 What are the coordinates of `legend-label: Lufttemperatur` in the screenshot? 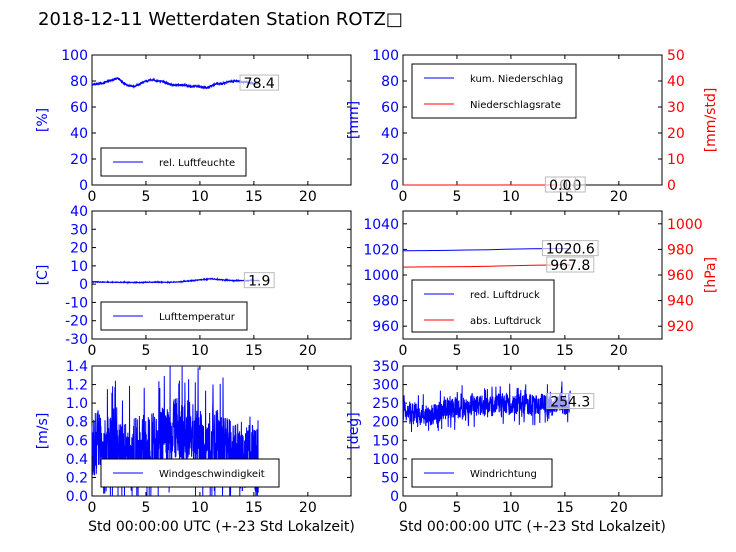 It's located at (197, 317).